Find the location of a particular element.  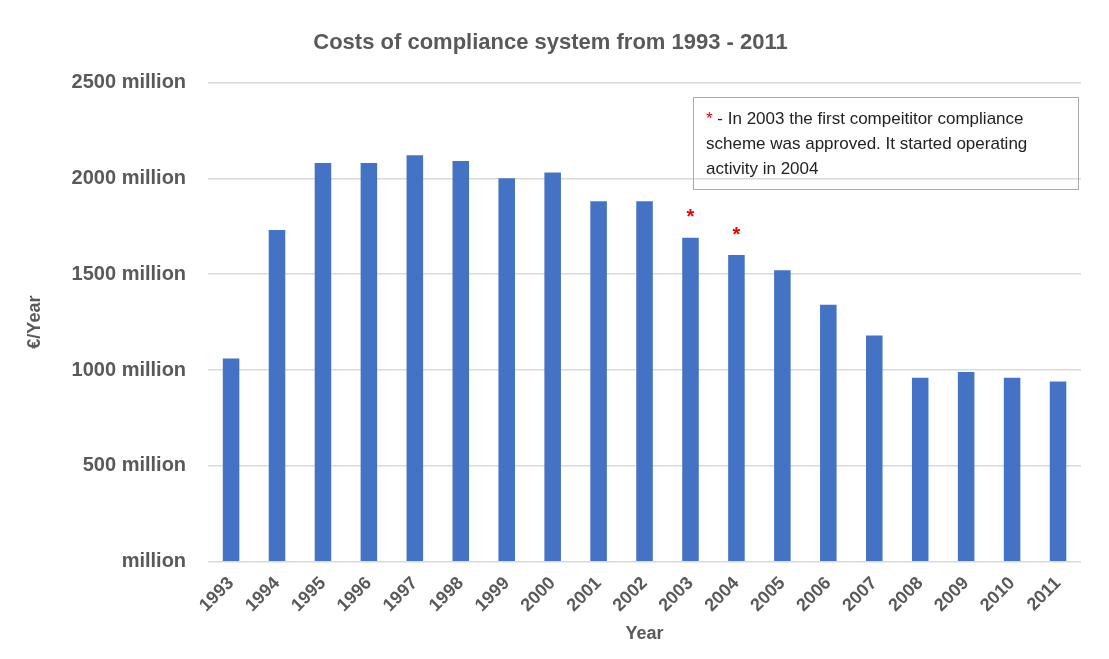

note-box: * - In 2003 the first compeititor compliance scheme was approved. It started operating activity in 2004 is located at coordinates (886, 143).